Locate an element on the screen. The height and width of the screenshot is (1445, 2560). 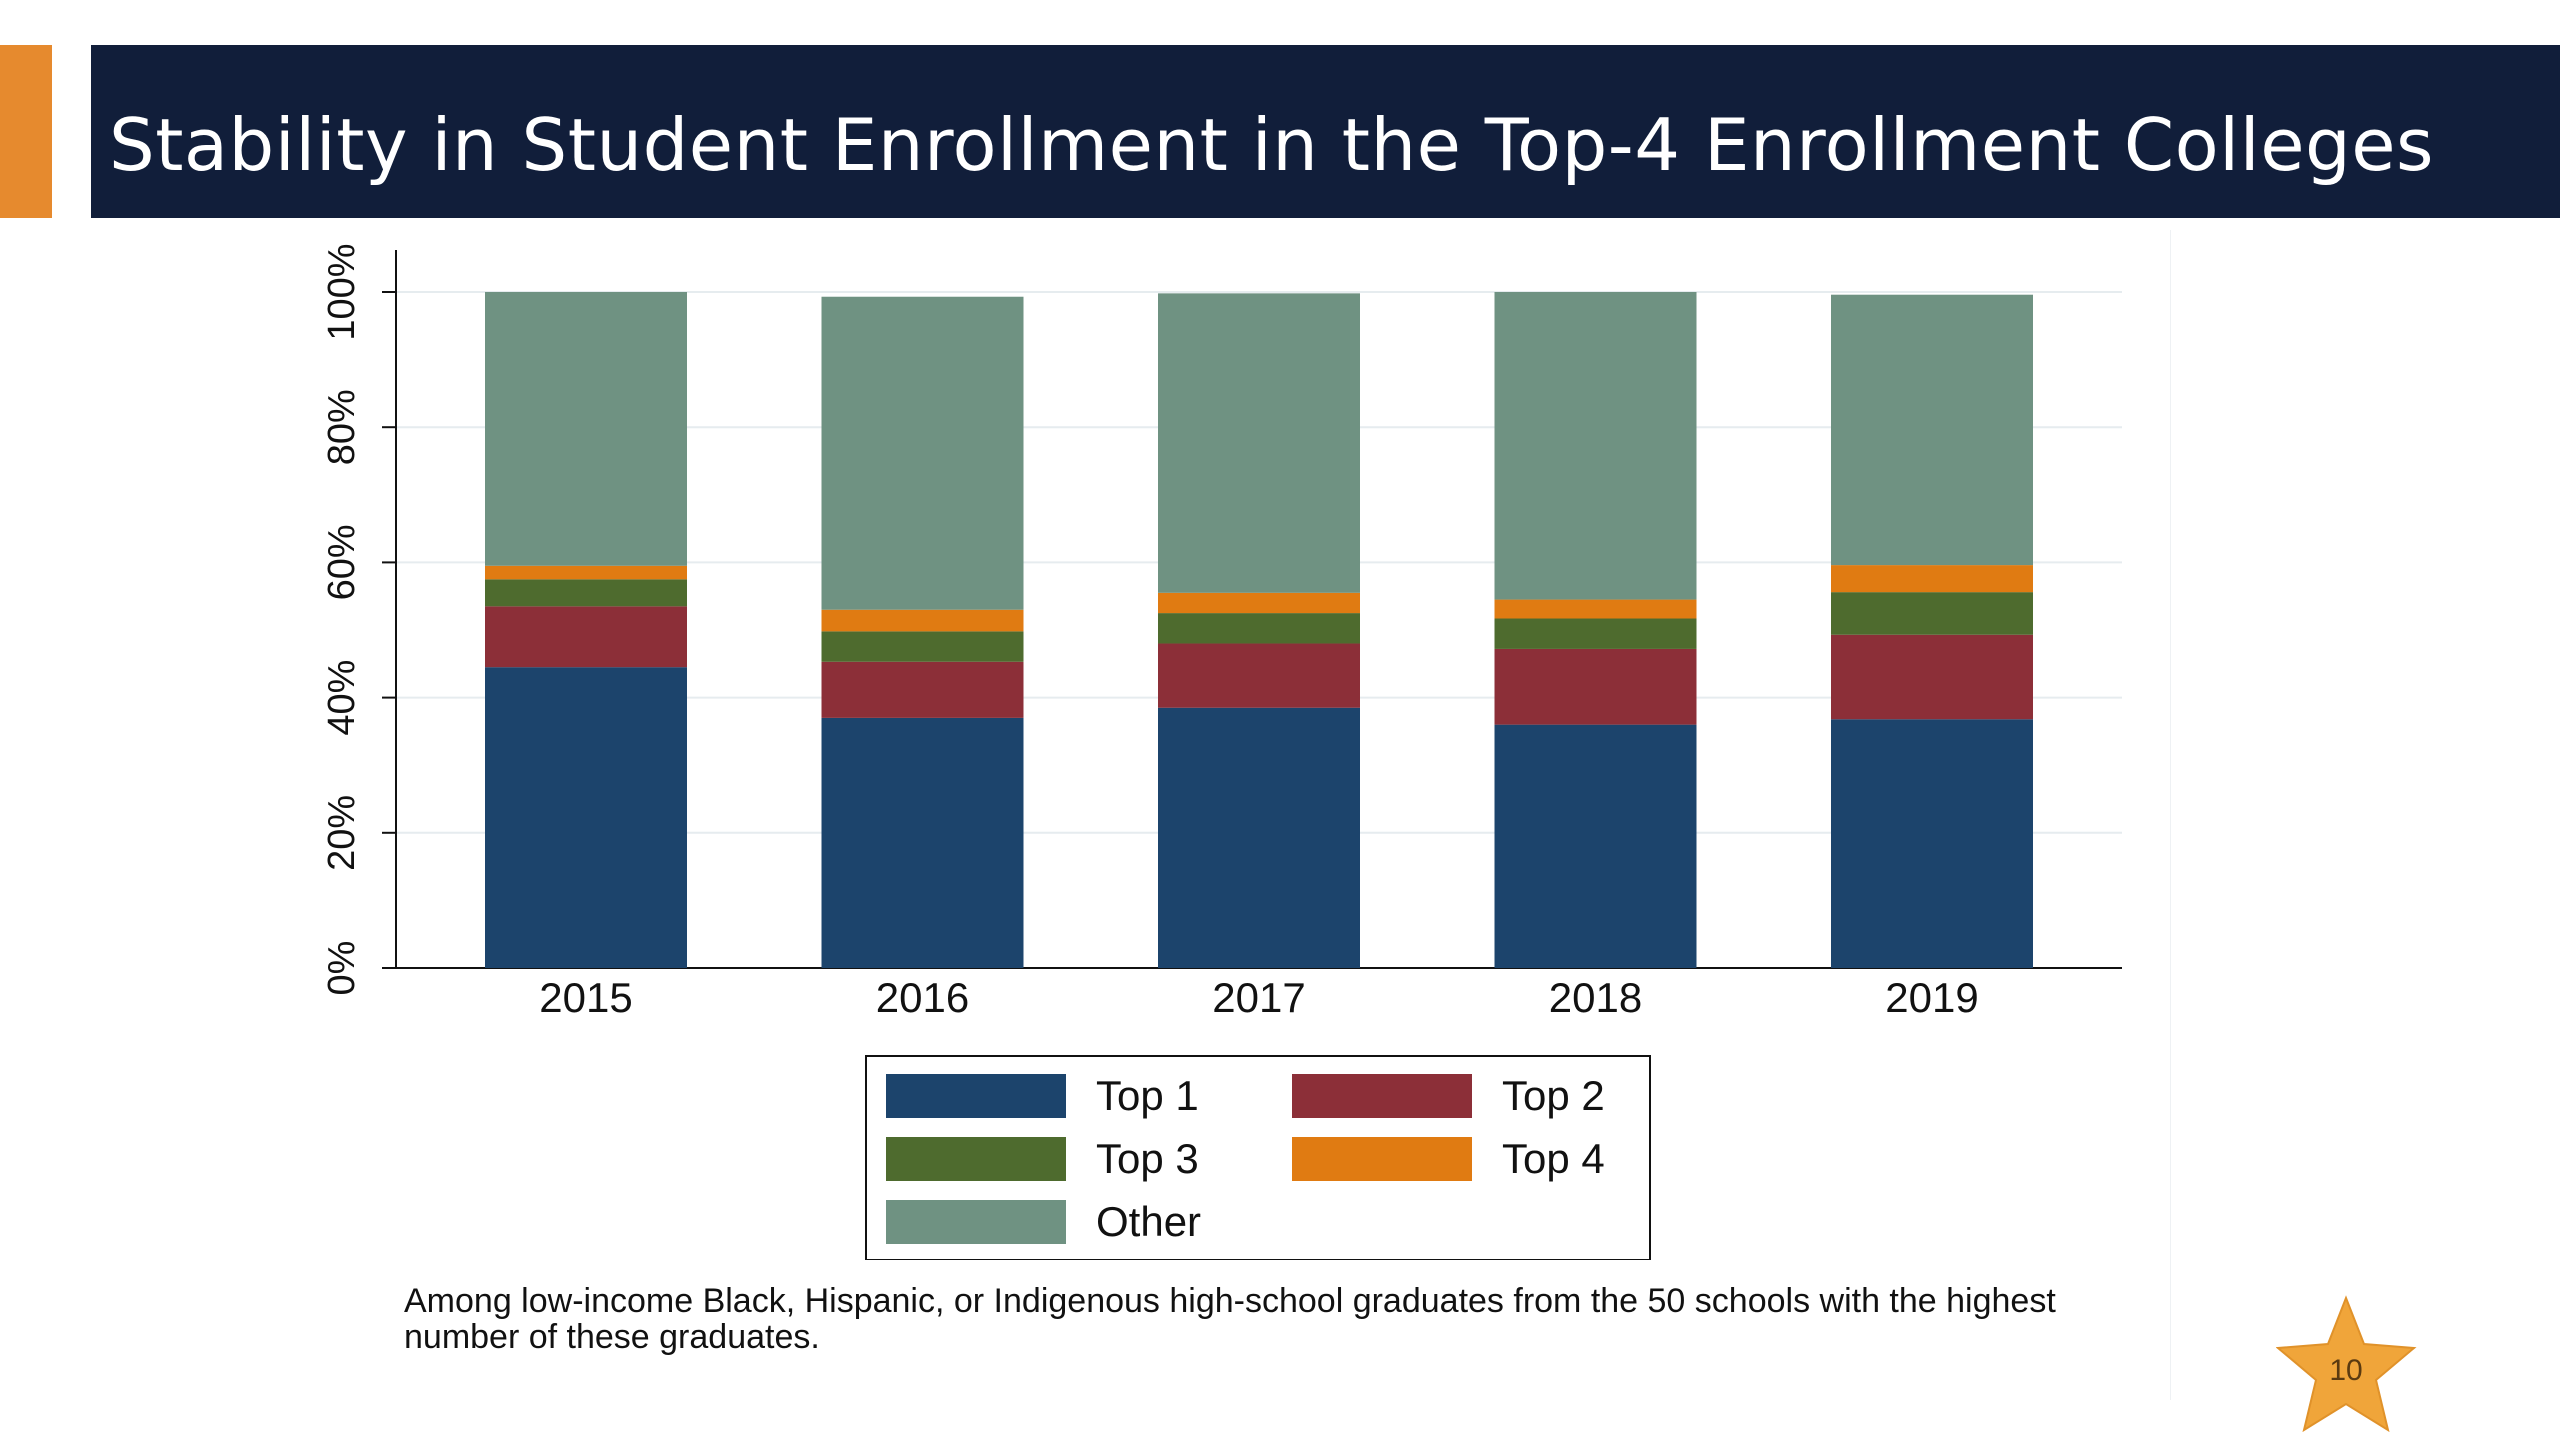
page-number-star-icon: 10 is located at coordinates (2350, 1366).